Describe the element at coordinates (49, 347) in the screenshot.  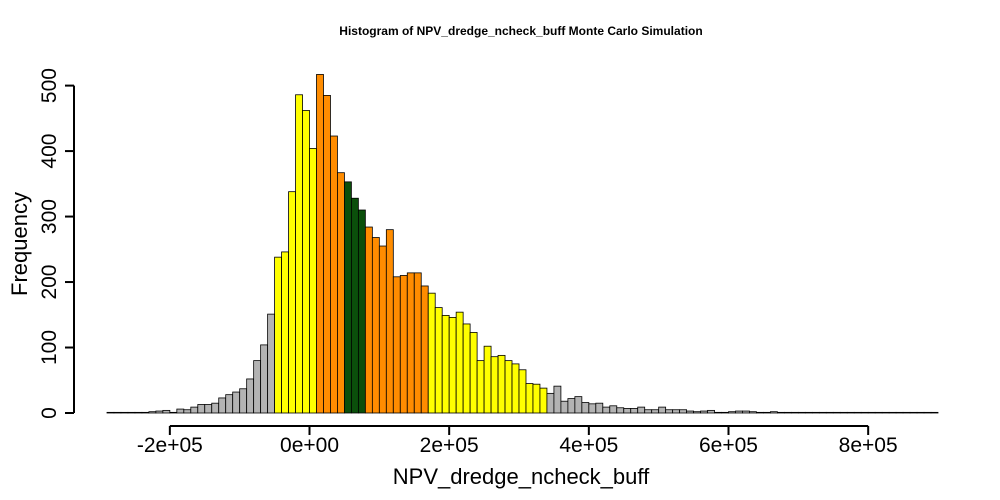
I see `y-tick-label: 100` at that location.